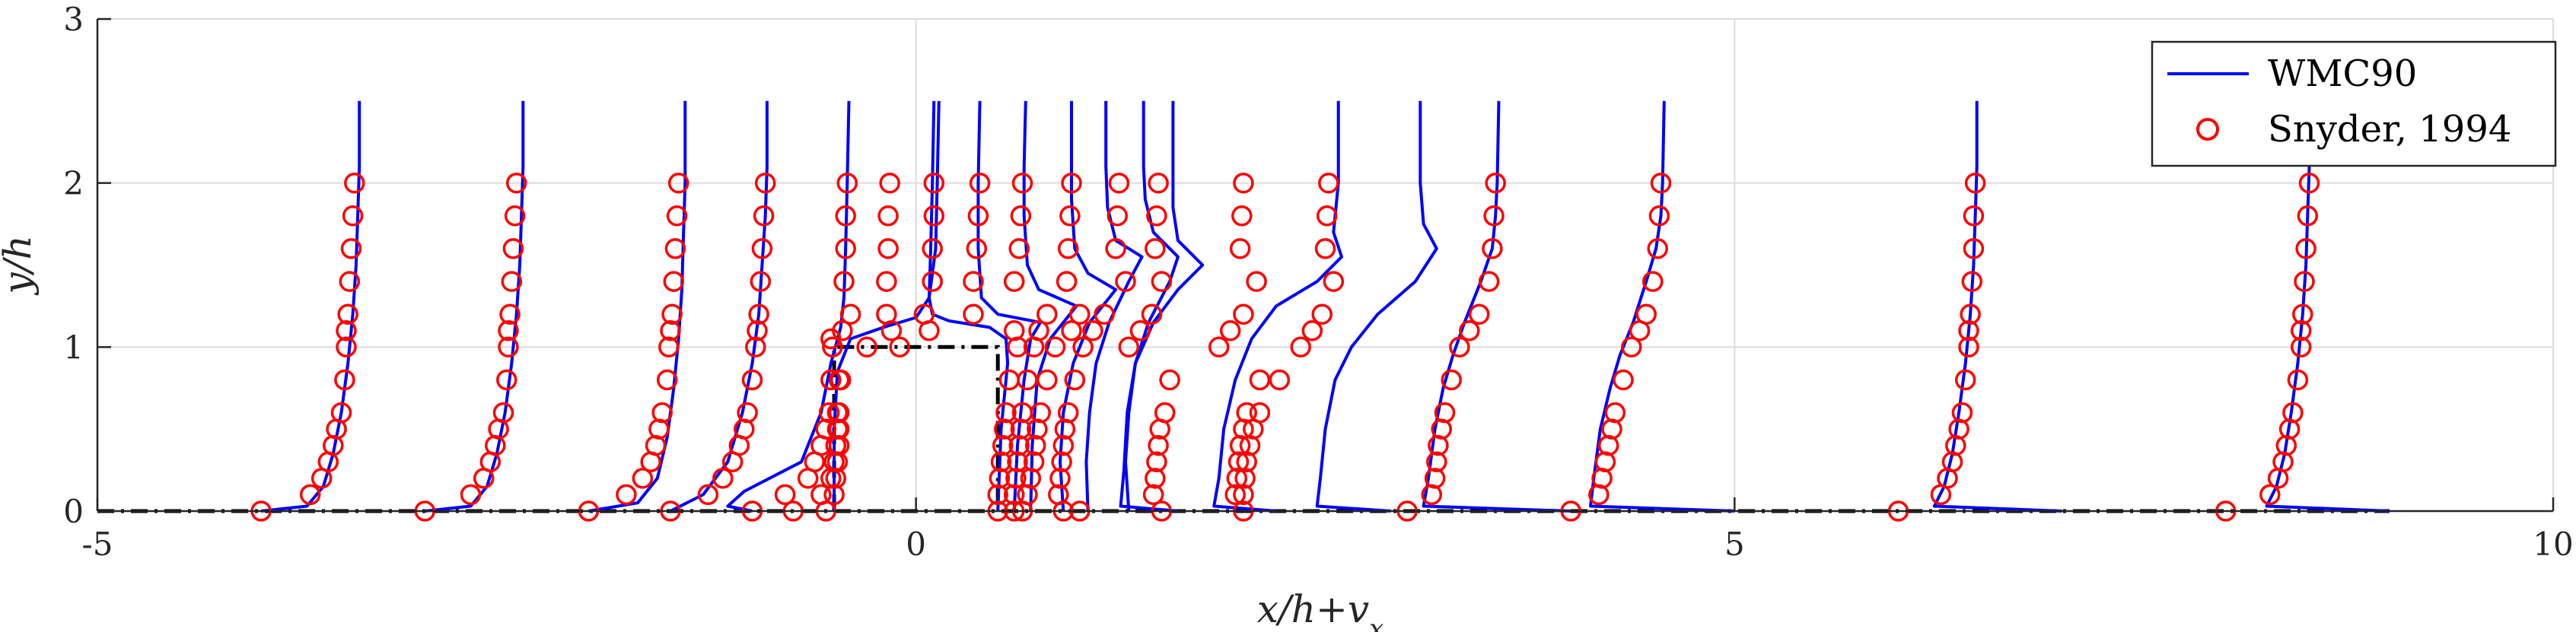 This screenshot has height=632, width=2576. I want to click on x-tick-label: 5, so click(1734, 544).